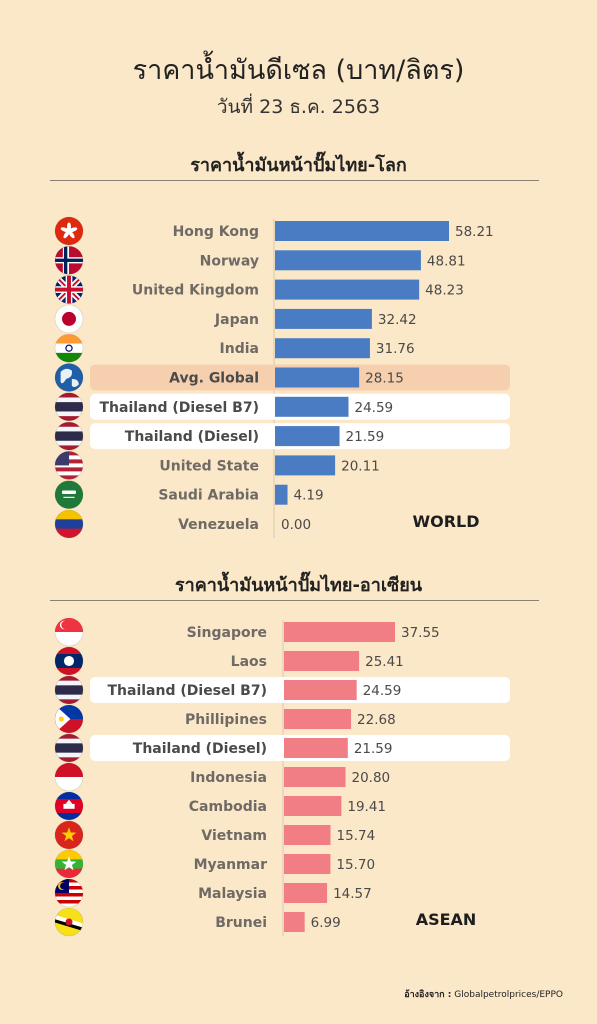 The width and height of the screenshot is (597, 1024). What do you see at coordinates (208, 496) in the screenshot?
I see `category-label: Saudi Arabia` at bounding box center [208, 496].